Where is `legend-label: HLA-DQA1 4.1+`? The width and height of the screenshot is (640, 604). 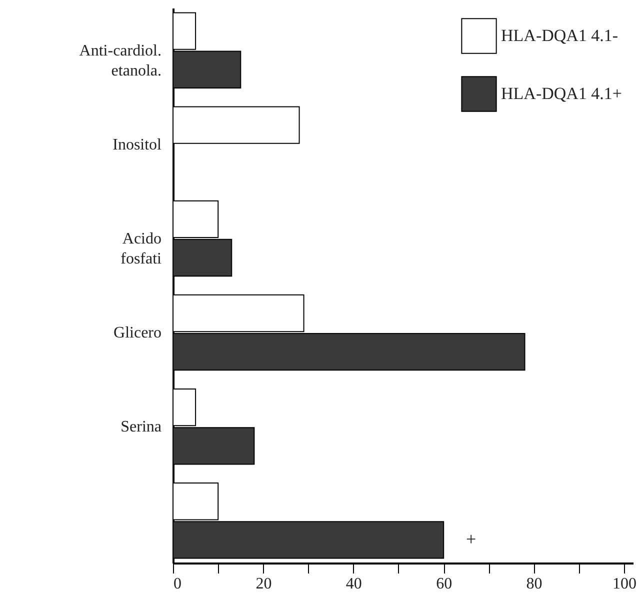 legend-label: HLA-DQA1 4.1+ is located at coordinates (561, 93).